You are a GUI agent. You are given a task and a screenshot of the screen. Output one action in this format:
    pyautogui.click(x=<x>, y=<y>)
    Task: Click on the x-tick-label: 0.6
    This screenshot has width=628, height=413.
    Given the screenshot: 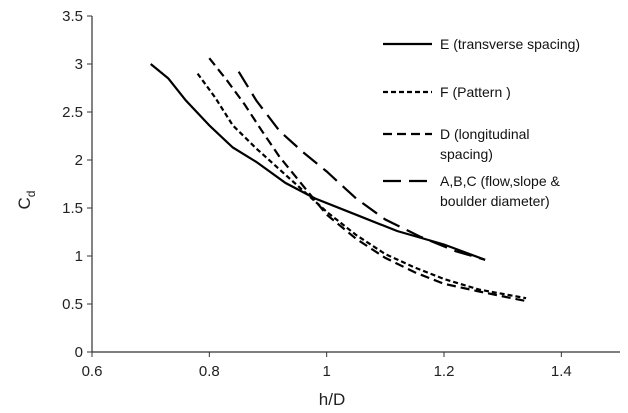 What is the action you would take?
    pyautogui.click(x=92, y=371)
    